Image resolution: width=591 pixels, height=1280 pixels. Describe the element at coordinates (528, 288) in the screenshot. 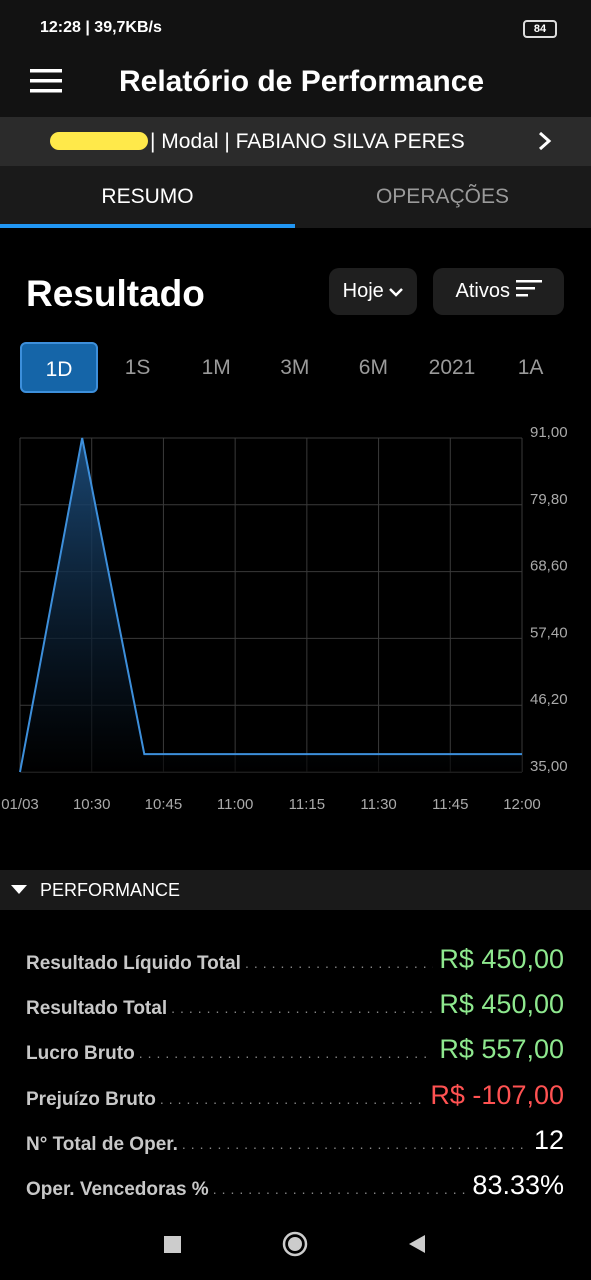

I see `sort-icon` at that location.